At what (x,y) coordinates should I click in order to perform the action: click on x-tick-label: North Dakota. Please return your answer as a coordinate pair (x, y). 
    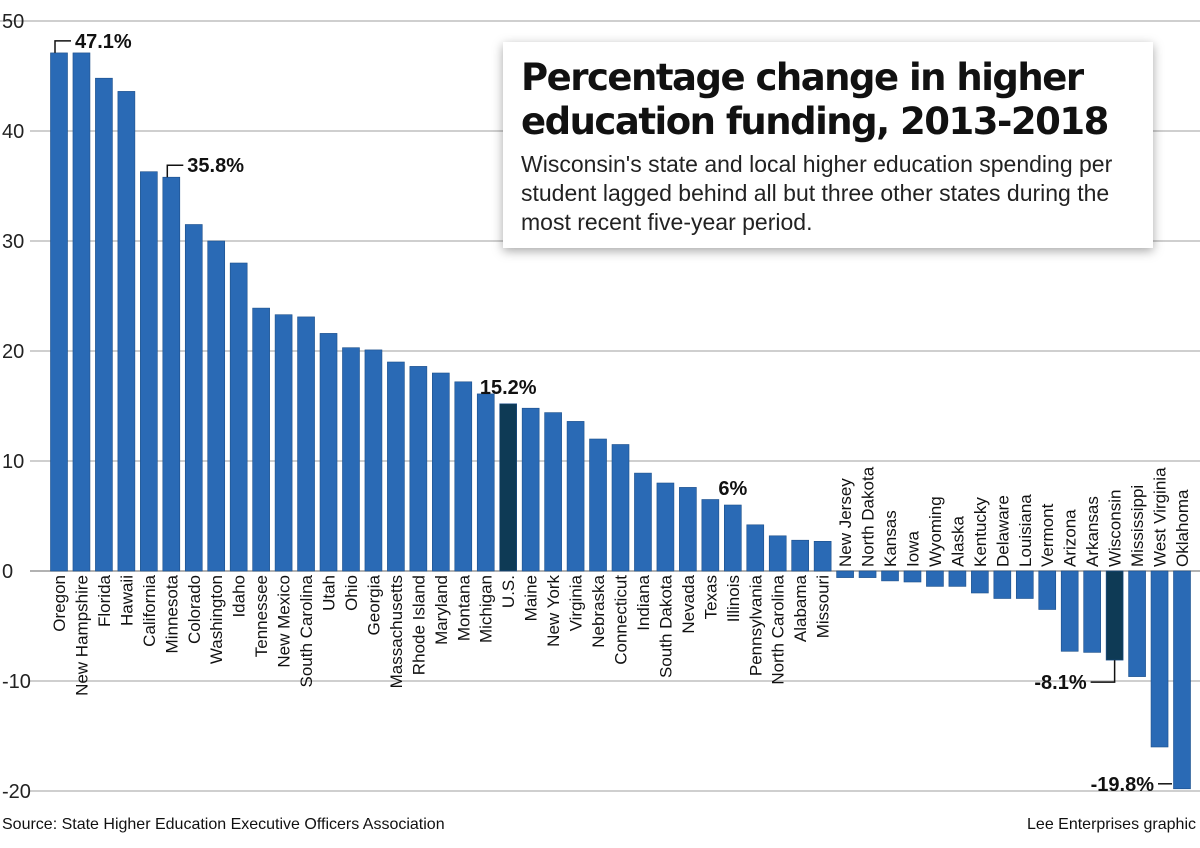
    Looking at the image, I should click on (868, 516).